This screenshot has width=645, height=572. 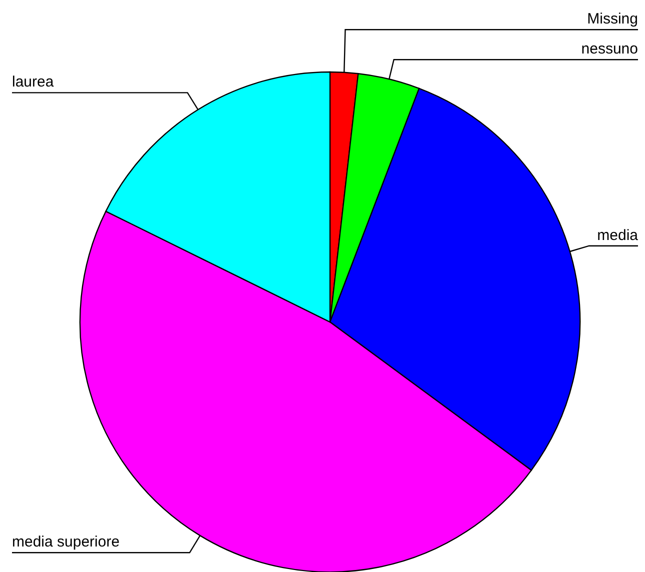 What do you see at coordinates (612, 19) in the screenshot?
I see `slice-label: Missing` at bounding box center [612, 19].